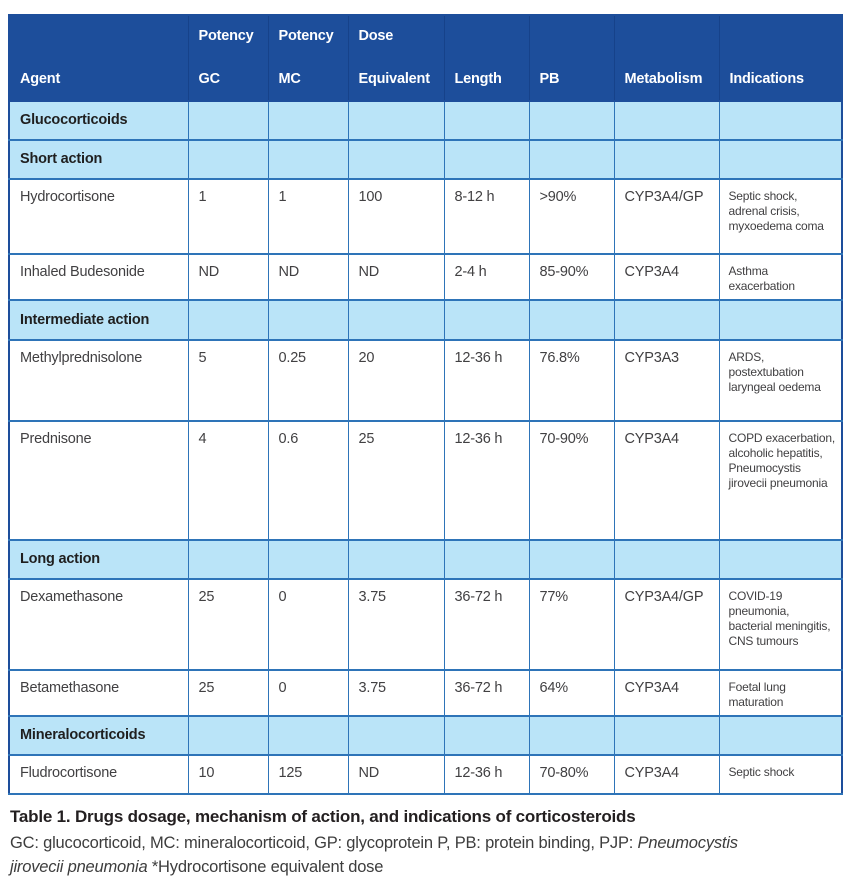  What do you see at coordinates (228, 277) in the screenshot?
I see `cell-potency-gc: ND` at bounding box center [228, 277].